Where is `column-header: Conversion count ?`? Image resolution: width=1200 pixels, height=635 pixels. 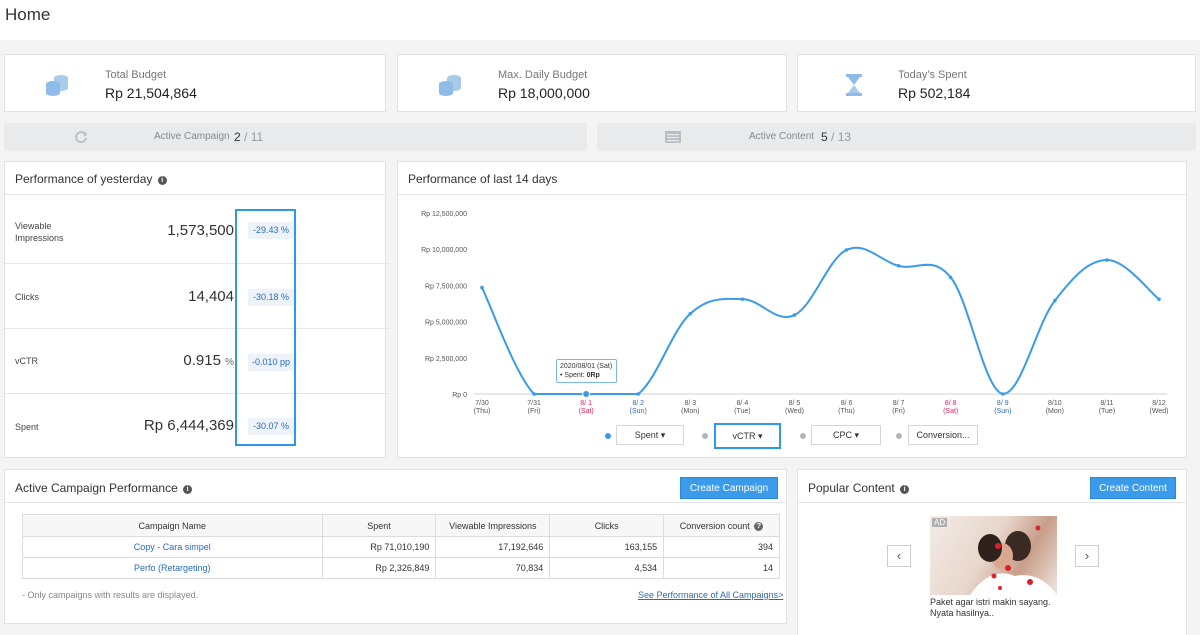 column-header: Conversion count ? is located at coordinates (721, 525).